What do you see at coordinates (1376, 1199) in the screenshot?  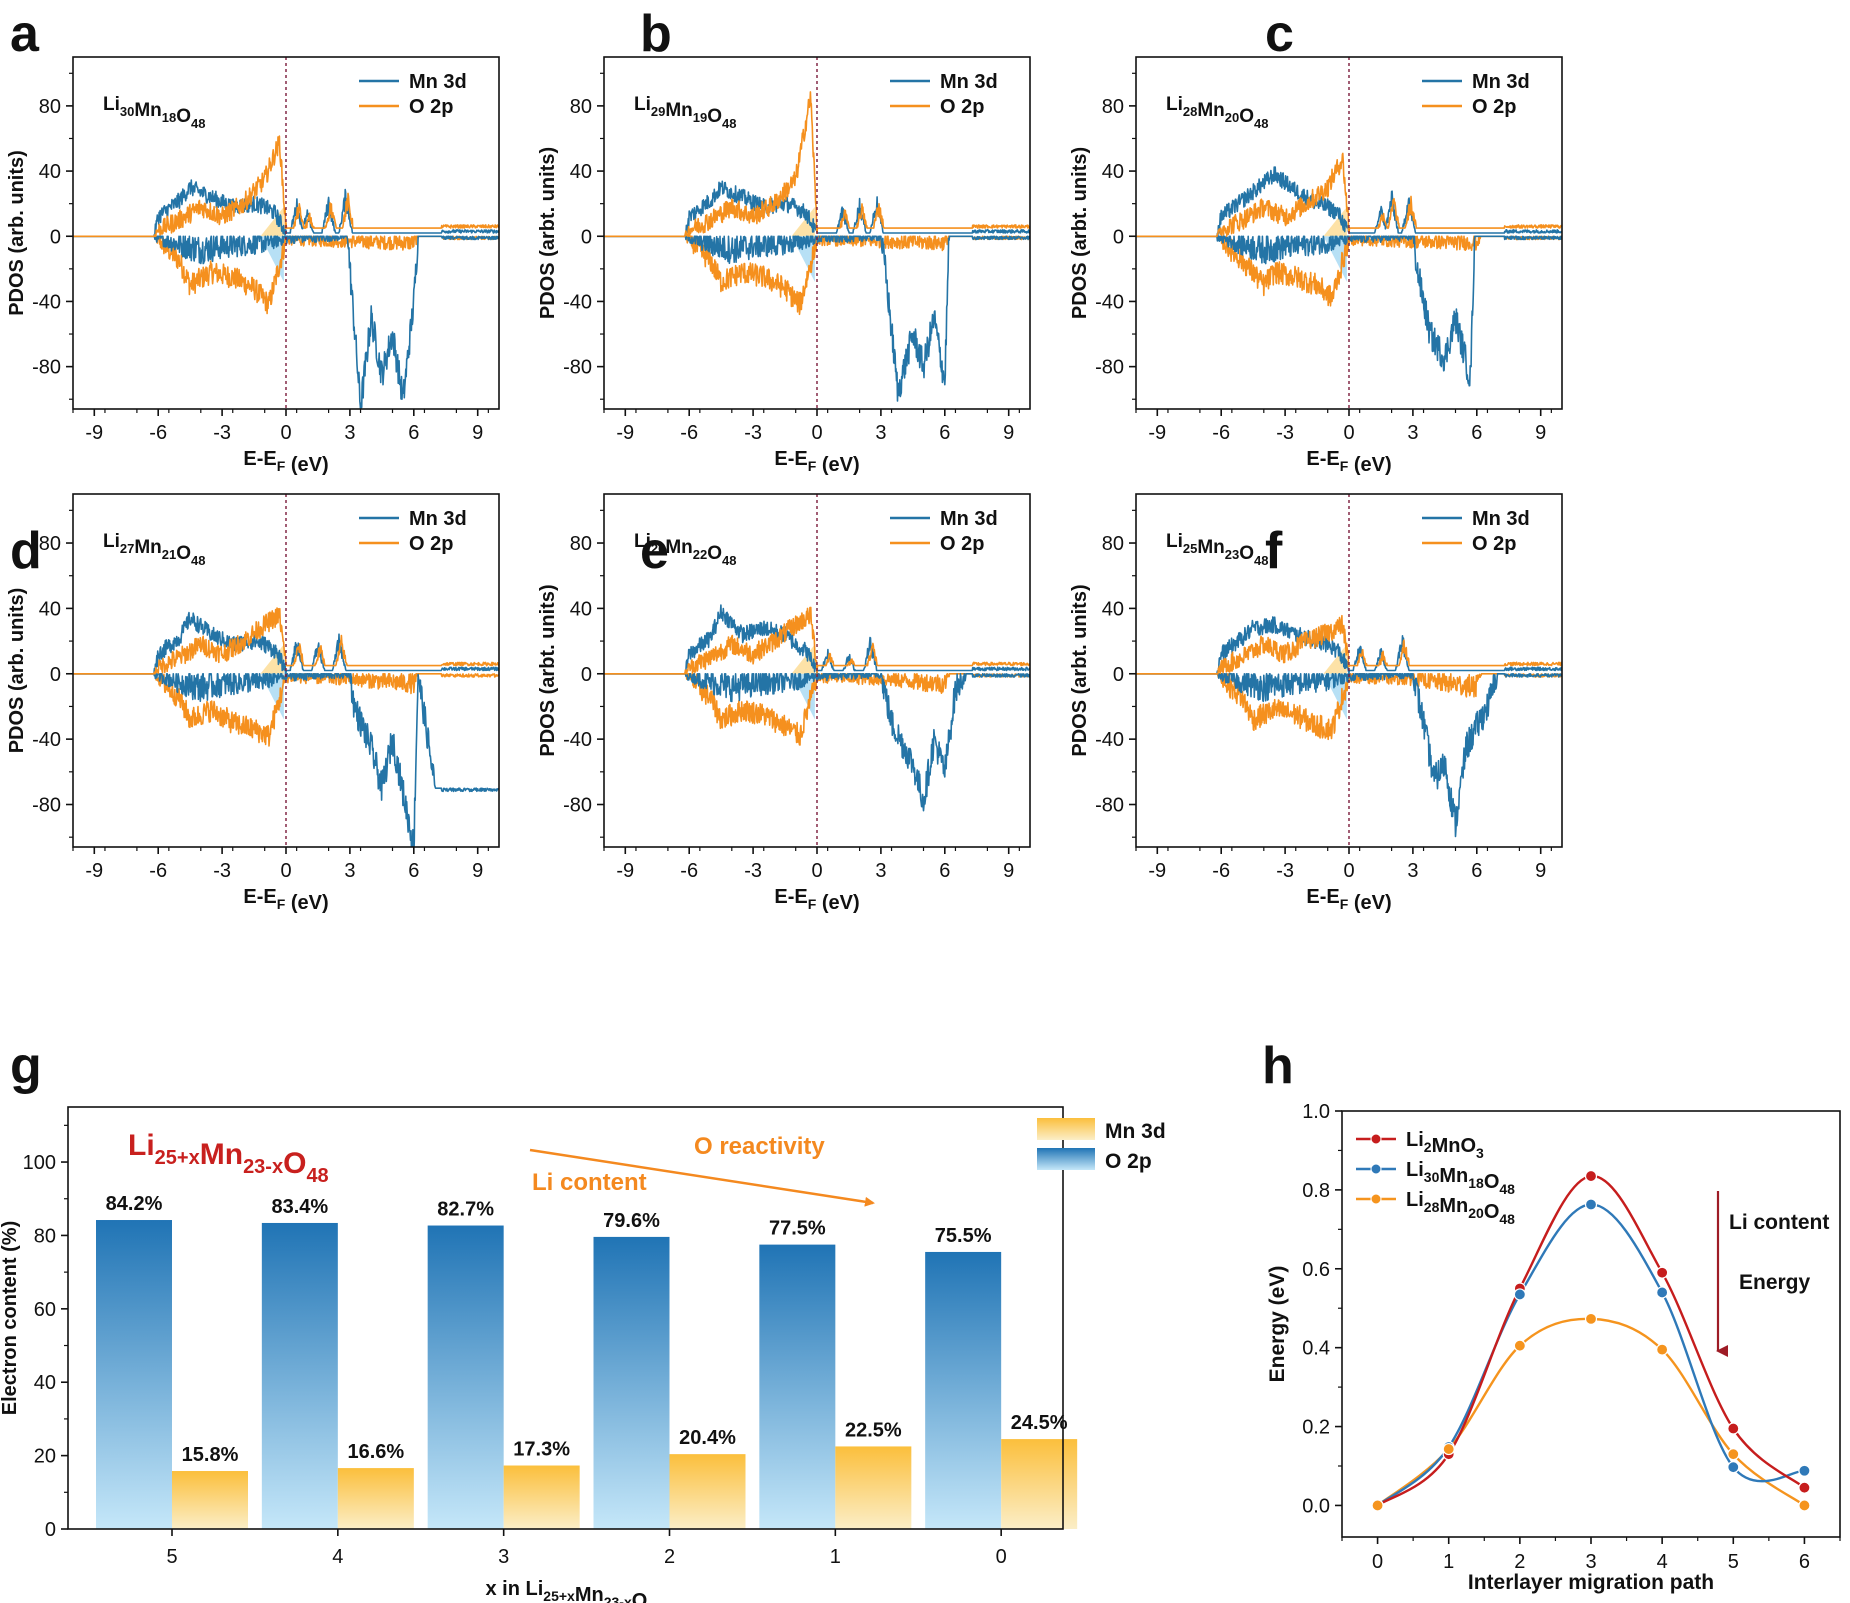 I see `legend-marker-li28mn20o48` at bounding box center [1376, 1199].